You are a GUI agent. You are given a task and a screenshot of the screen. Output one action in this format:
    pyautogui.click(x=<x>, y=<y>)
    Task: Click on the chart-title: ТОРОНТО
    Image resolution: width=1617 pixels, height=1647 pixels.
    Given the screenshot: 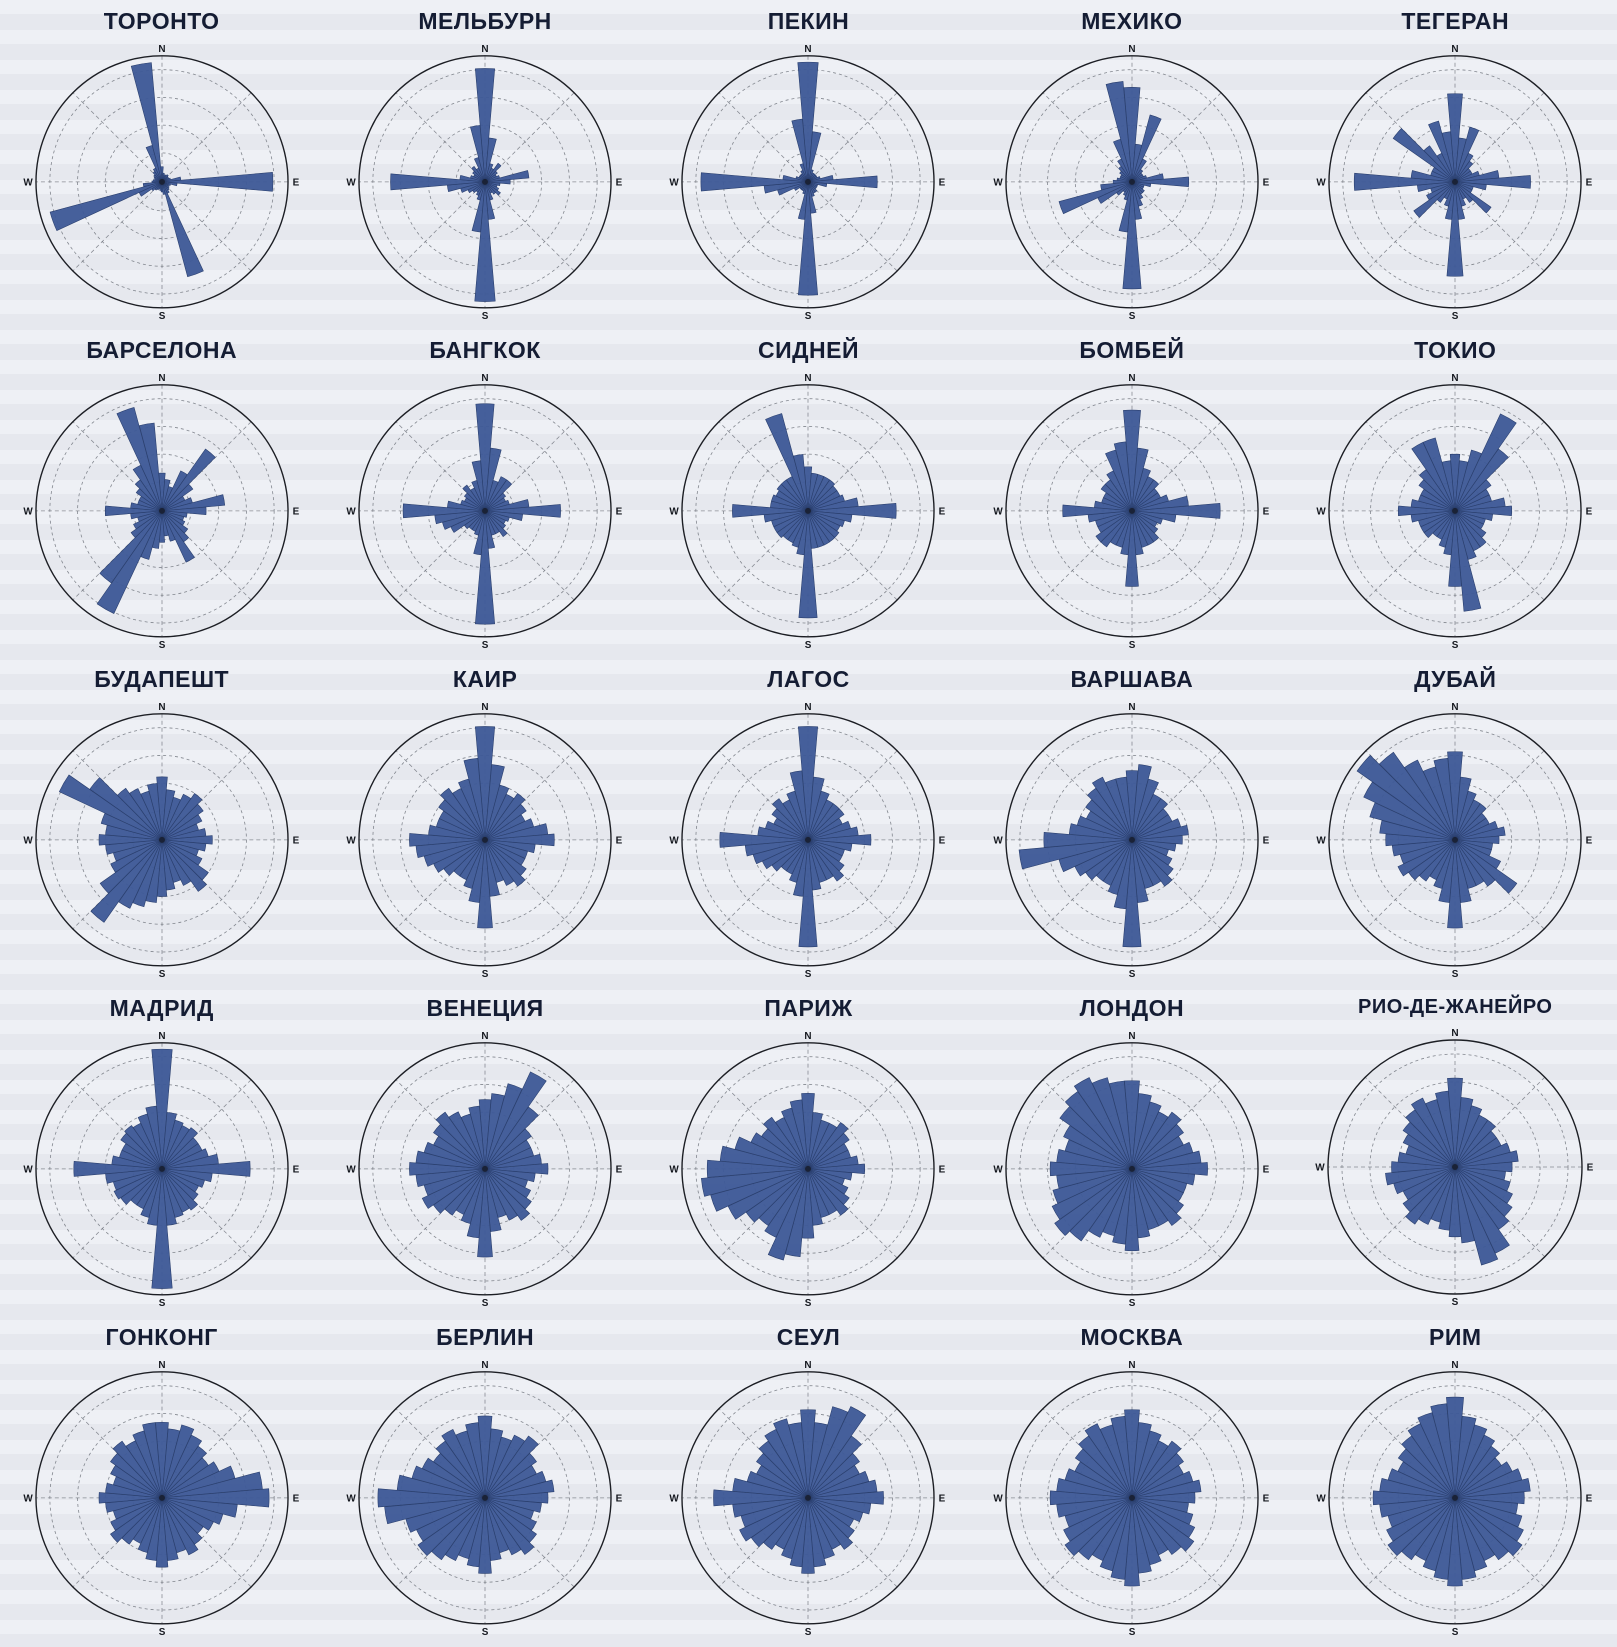 What is the action you would take?
    pyautogui.click(x=161, y=21)
    